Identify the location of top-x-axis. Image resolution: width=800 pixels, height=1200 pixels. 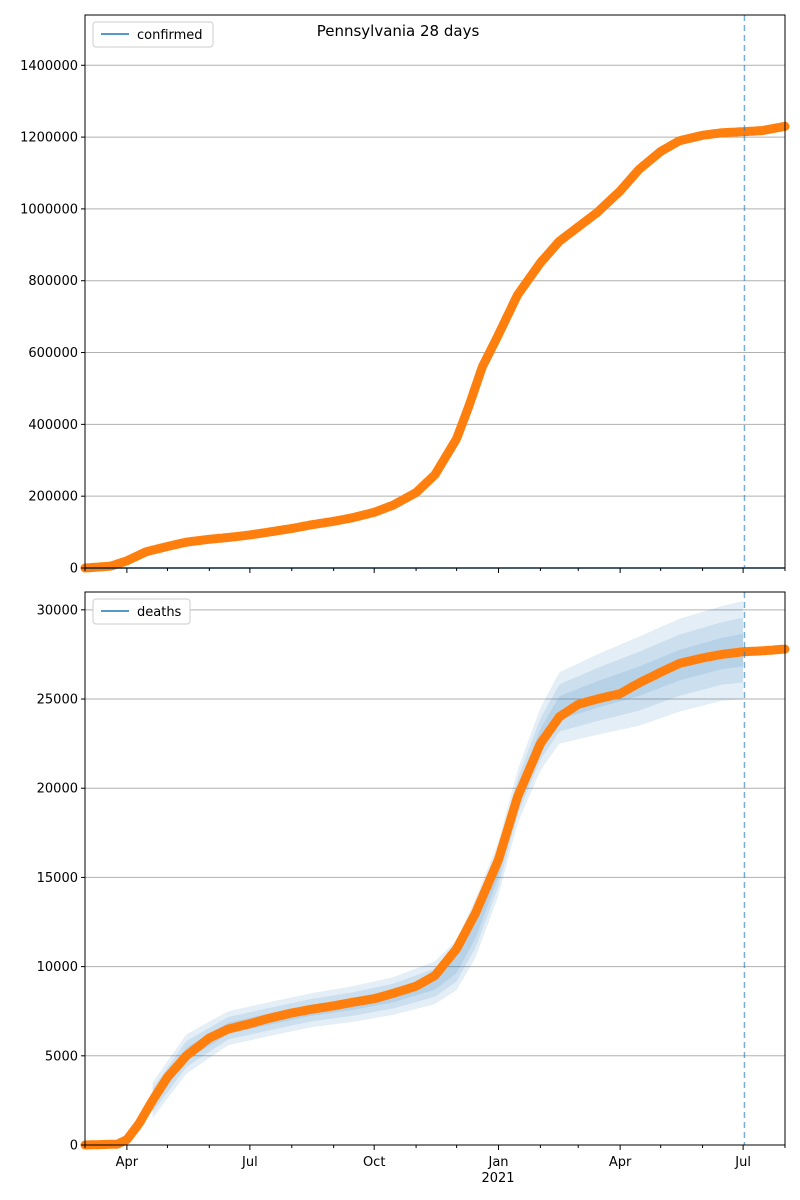
(435, 570).